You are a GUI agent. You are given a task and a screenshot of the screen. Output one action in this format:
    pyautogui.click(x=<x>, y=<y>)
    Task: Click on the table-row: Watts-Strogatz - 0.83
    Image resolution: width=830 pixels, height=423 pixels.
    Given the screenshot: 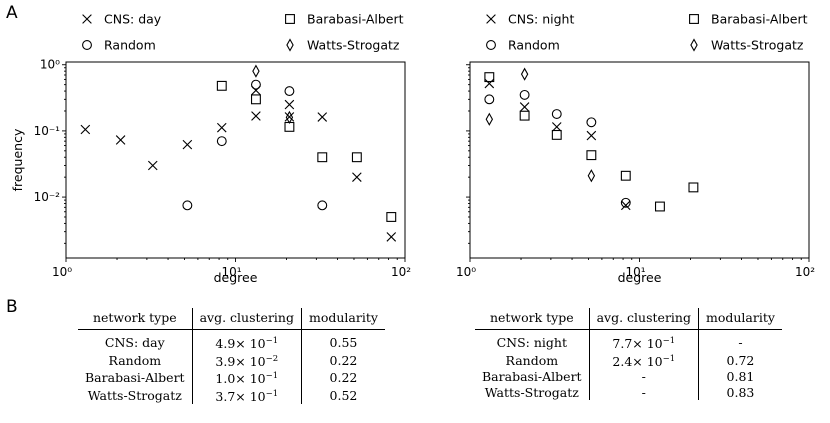 What is the action you would take?
    pyautogui.click(x=628, y=392)
    